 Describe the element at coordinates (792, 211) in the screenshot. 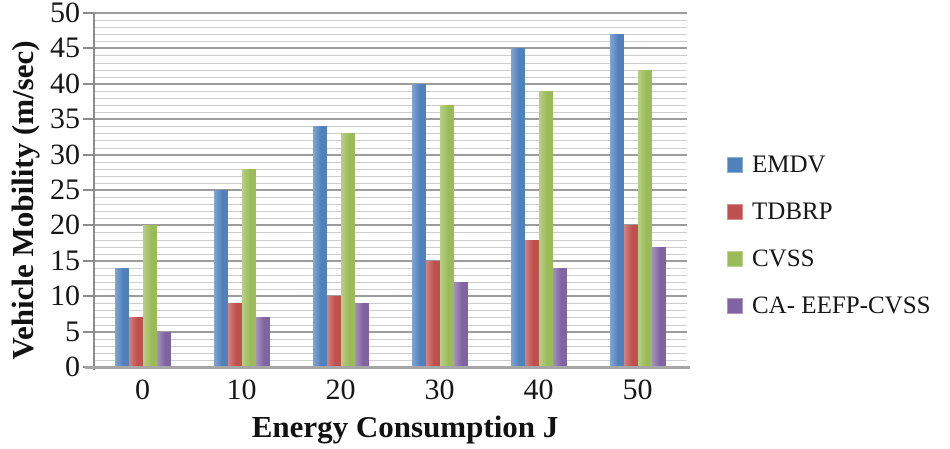

I see `legend-label: TDBRP` at that location.